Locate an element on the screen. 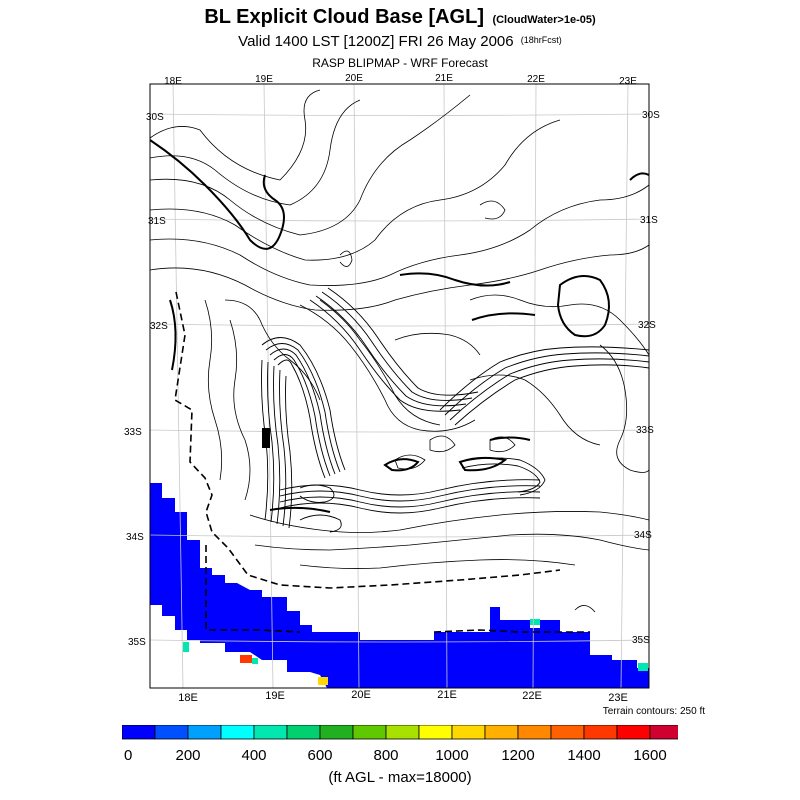  colorbar: 0 200 400 600 800 1000 1200 1400 1600 is located at coordinates (400, 744).